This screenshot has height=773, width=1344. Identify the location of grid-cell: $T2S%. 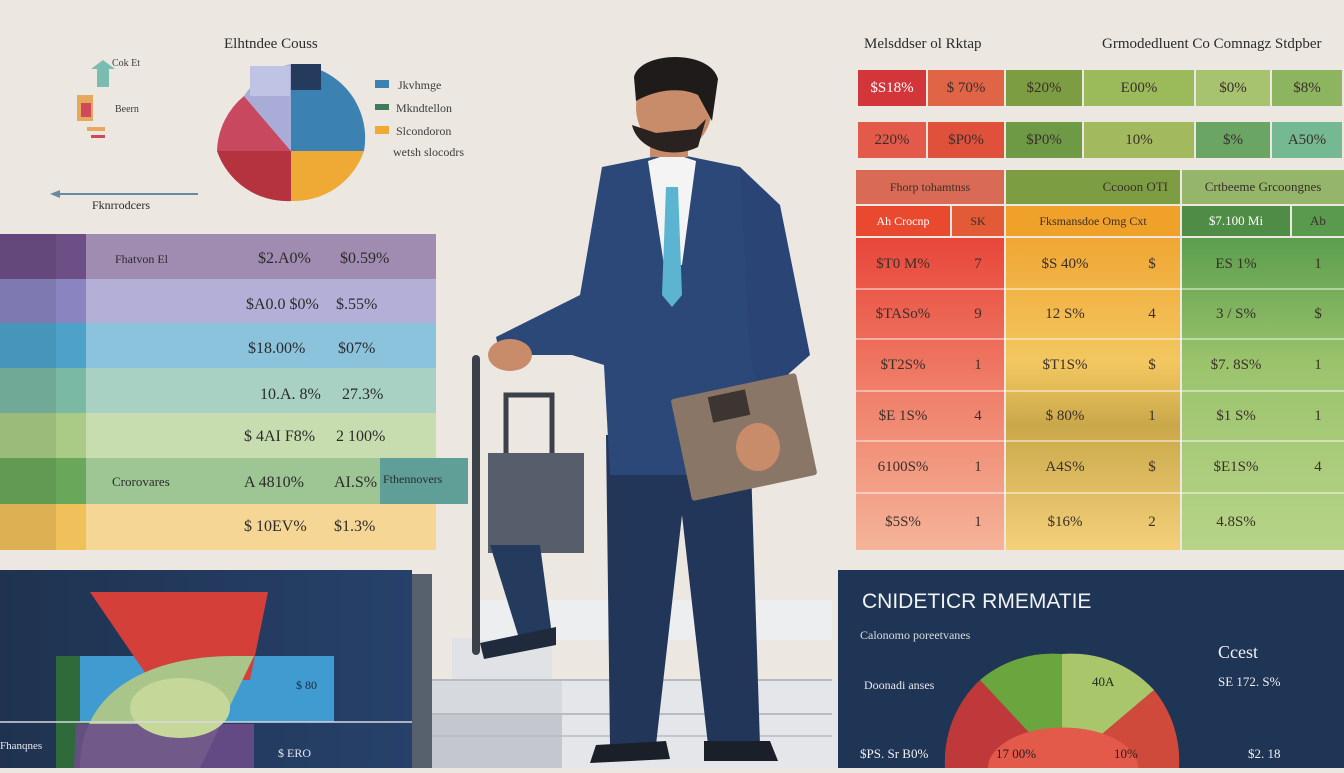
(903, 364).